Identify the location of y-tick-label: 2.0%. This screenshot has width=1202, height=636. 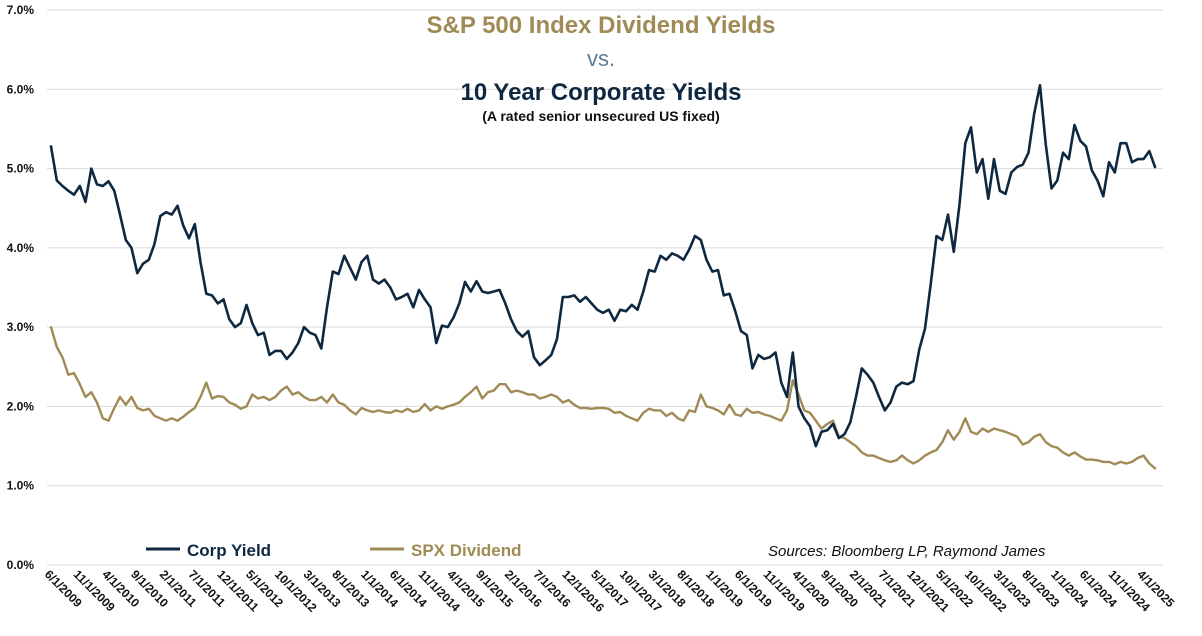
(21, 406).